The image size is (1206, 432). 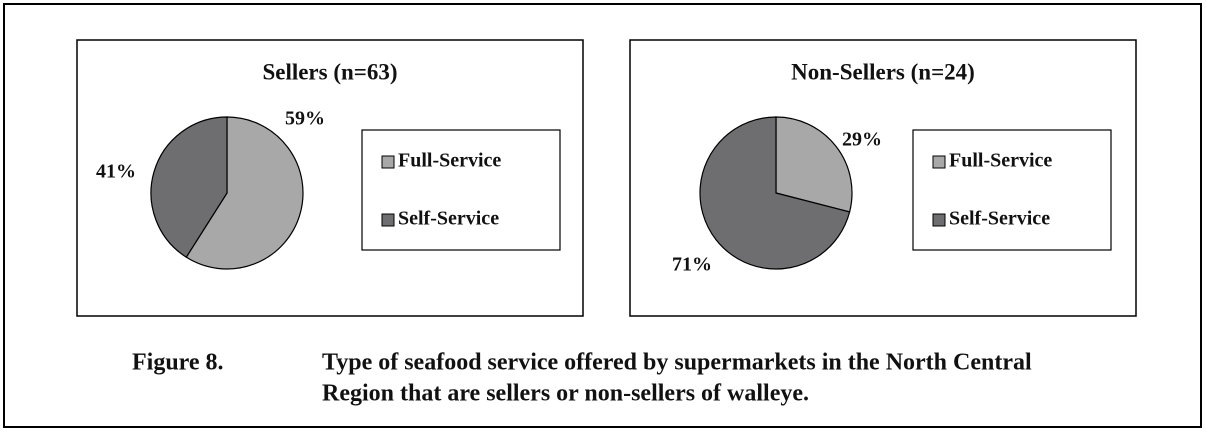 I want to click on data-label: 41%, so click(x=116, y=172).